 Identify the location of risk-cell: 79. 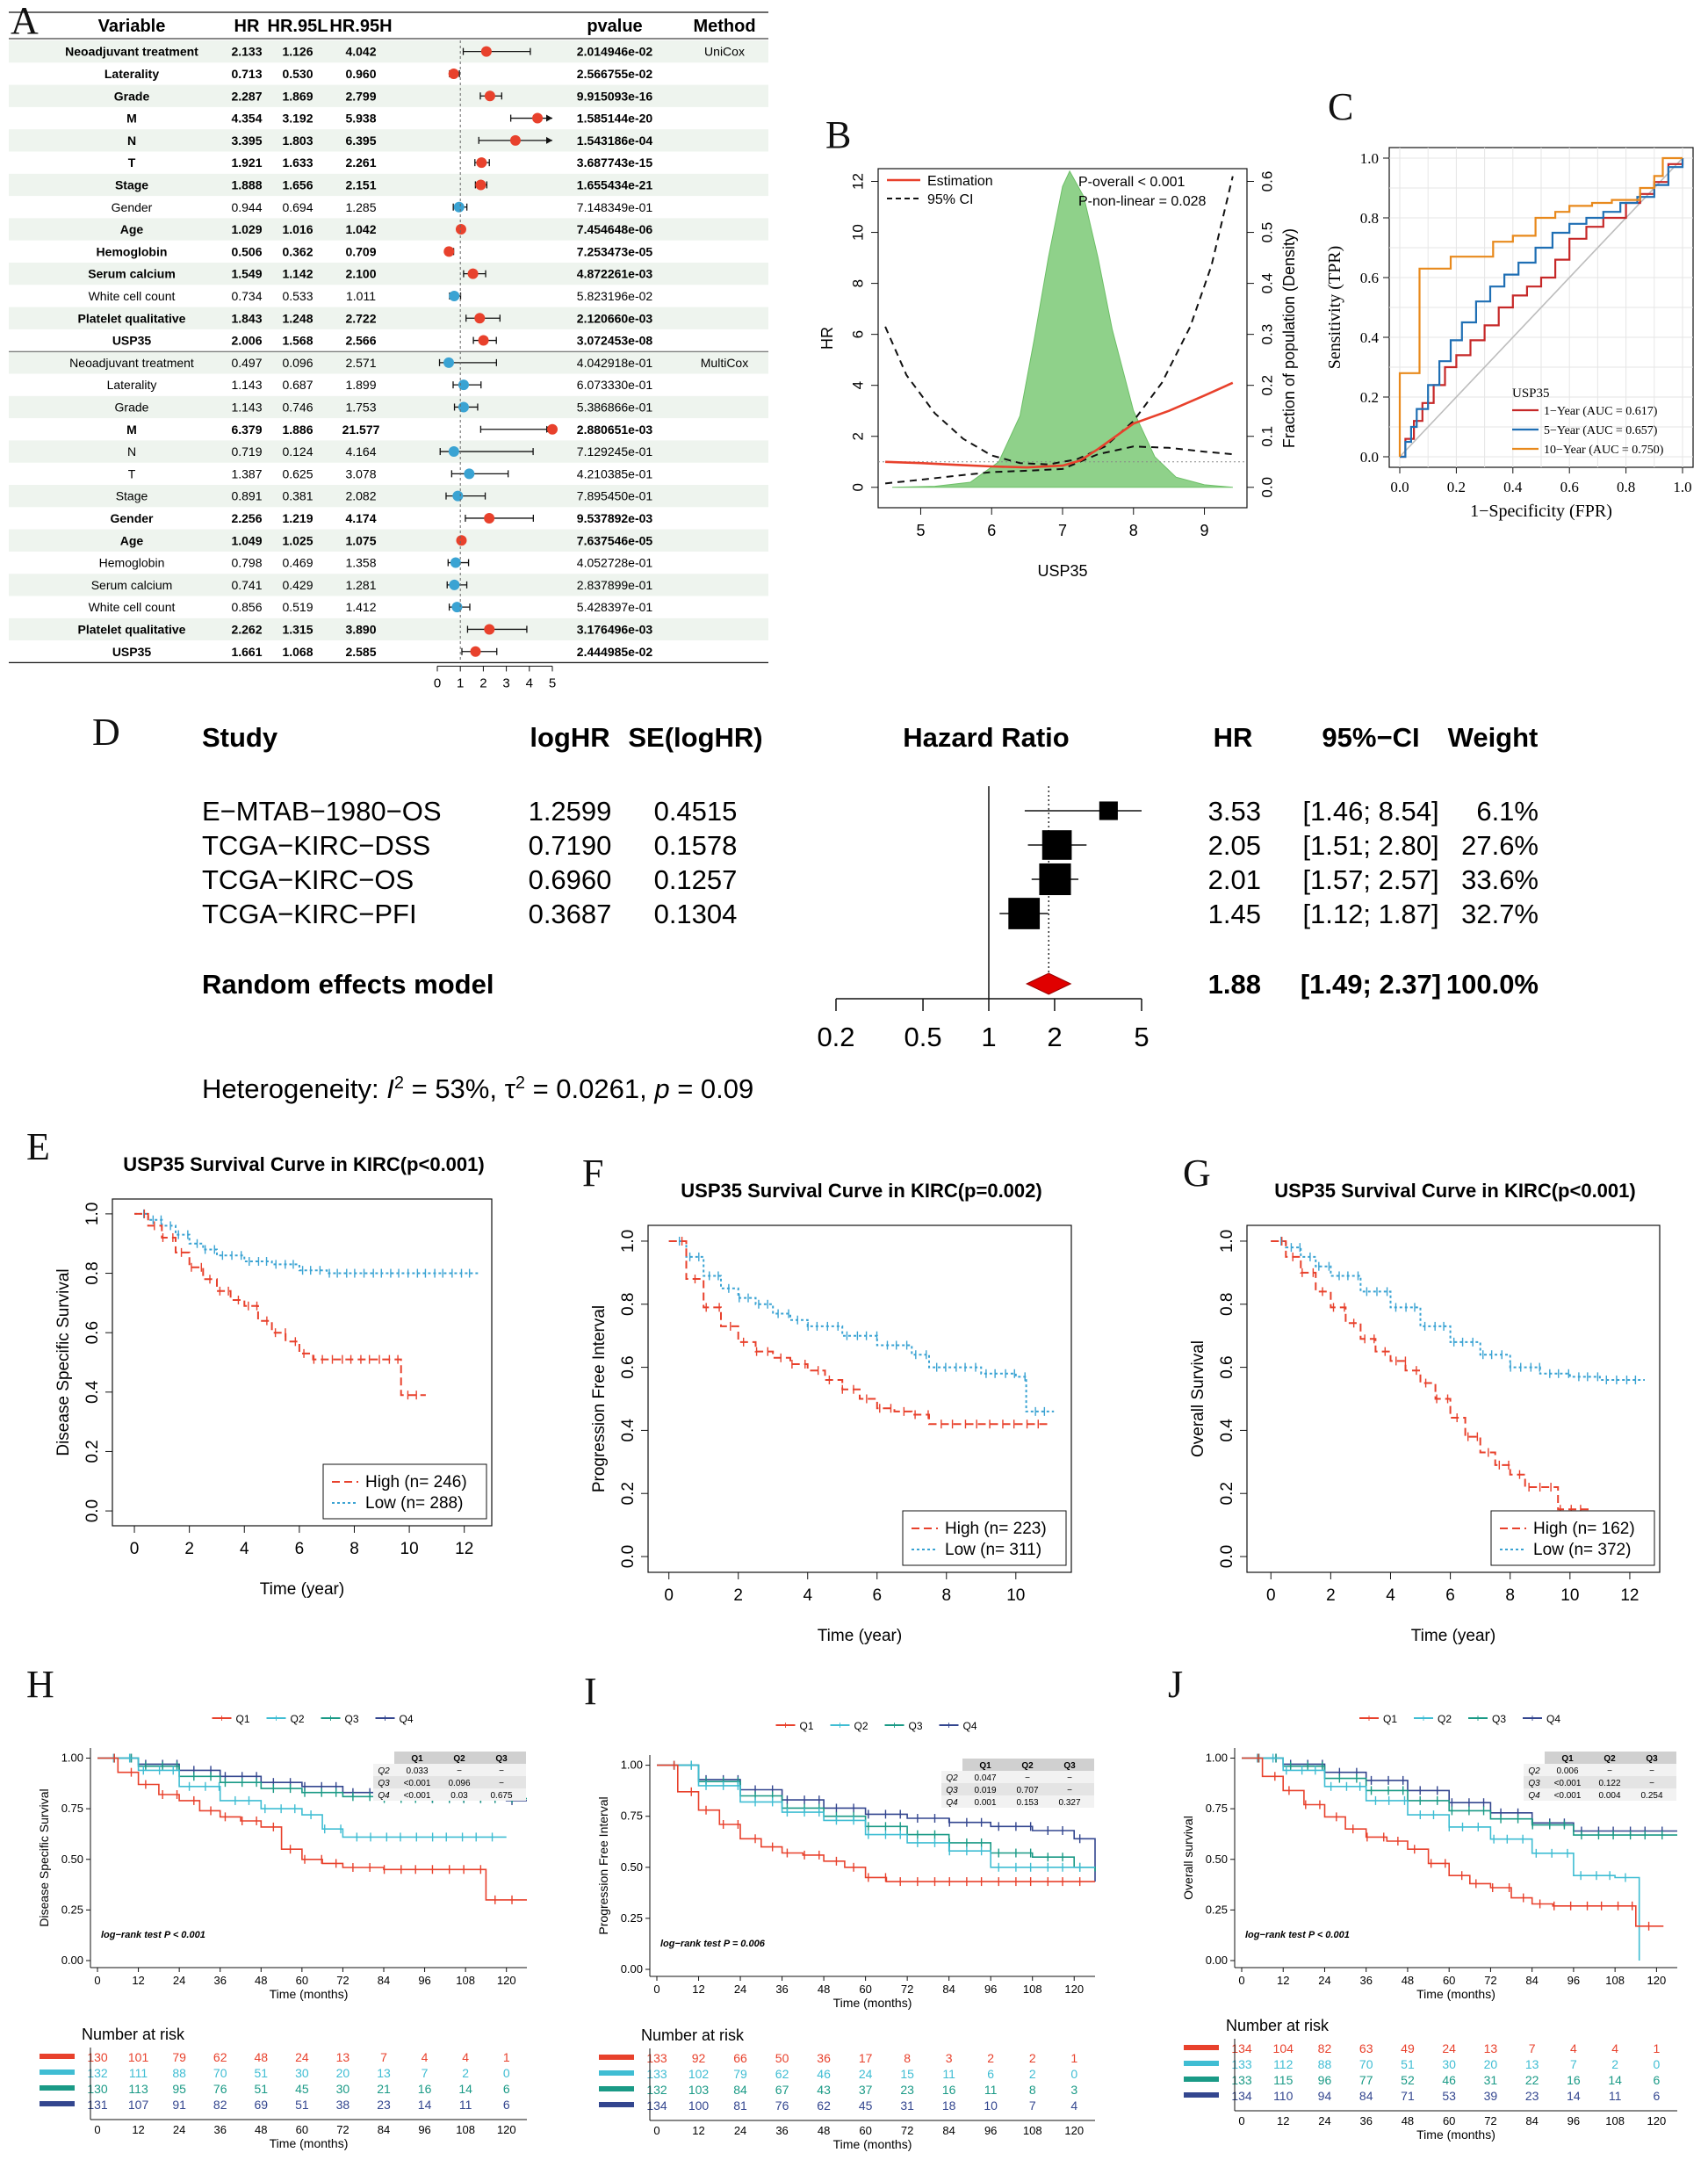
(740, 2074).